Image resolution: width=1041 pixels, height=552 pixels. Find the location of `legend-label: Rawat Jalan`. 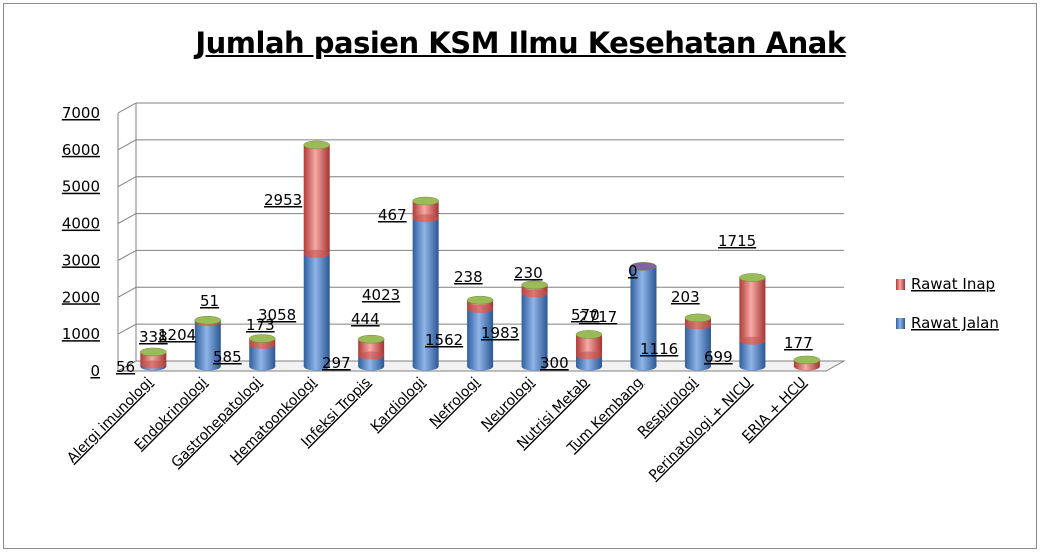

legend-label: Rawat Jalan is located at coordinates (955, 323).